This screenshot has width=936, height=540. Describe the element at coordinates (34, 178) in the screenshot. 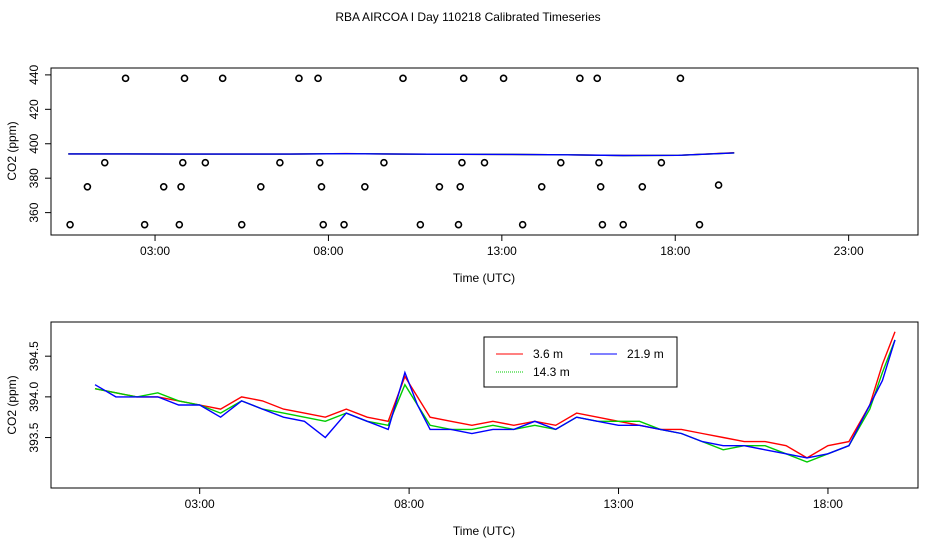

I see `y-tick-label: 380` at that location.